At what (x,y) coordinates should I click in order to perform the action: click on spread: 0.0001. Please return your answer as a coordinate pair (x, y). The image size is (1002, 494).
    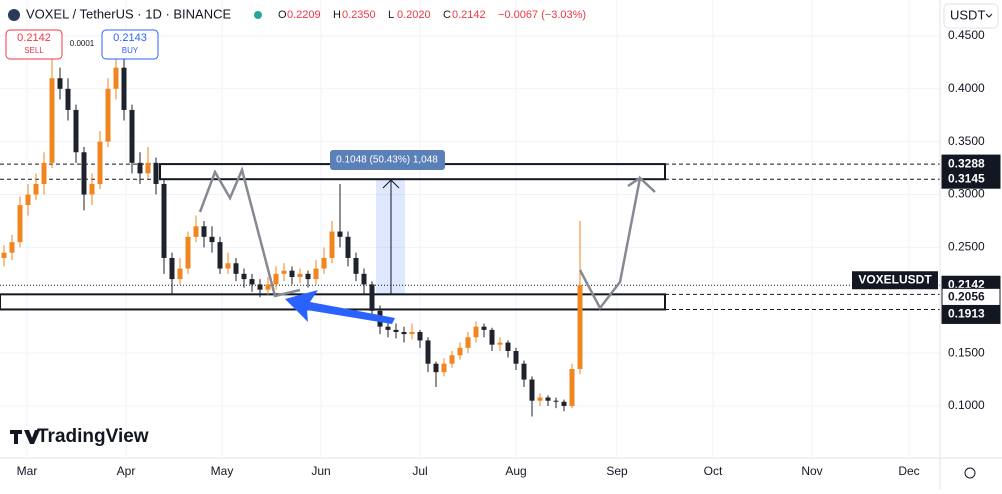
    Looking at the image, I should click on (82, 43).